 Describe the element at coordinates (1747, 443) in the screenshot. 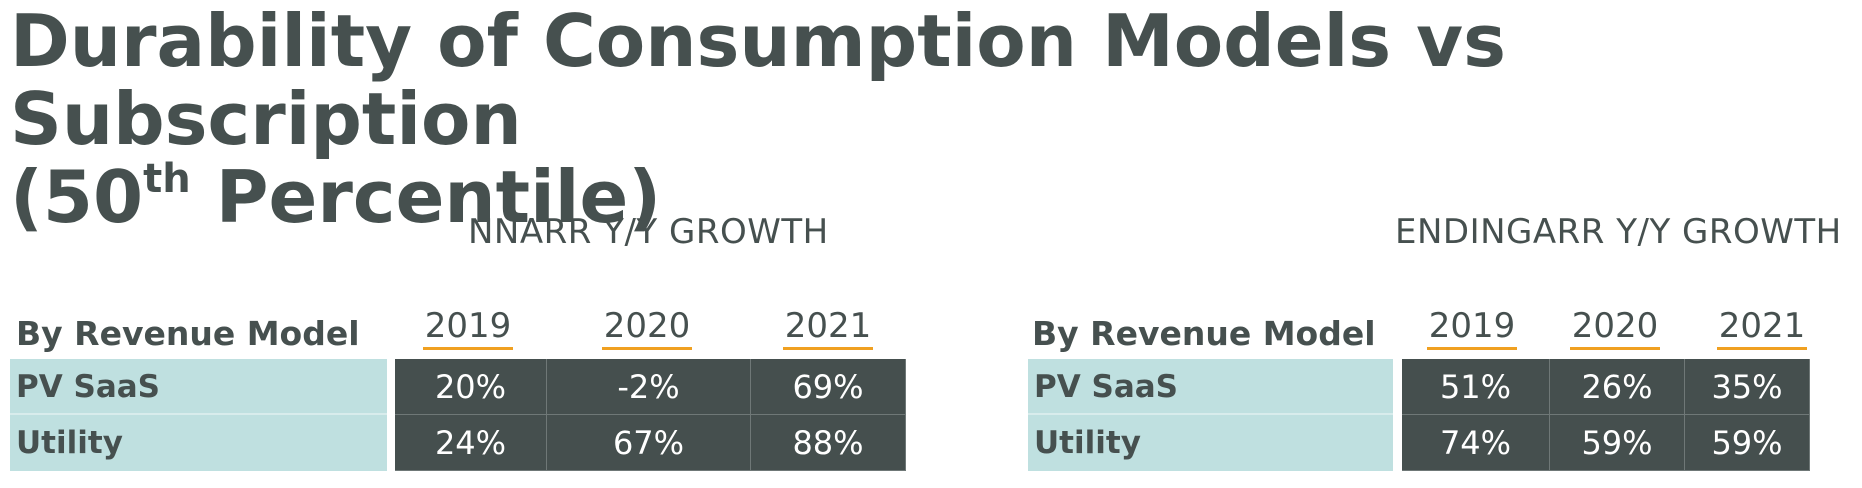

I see `endingarr-cell-utility-2021: 59%` at that location.